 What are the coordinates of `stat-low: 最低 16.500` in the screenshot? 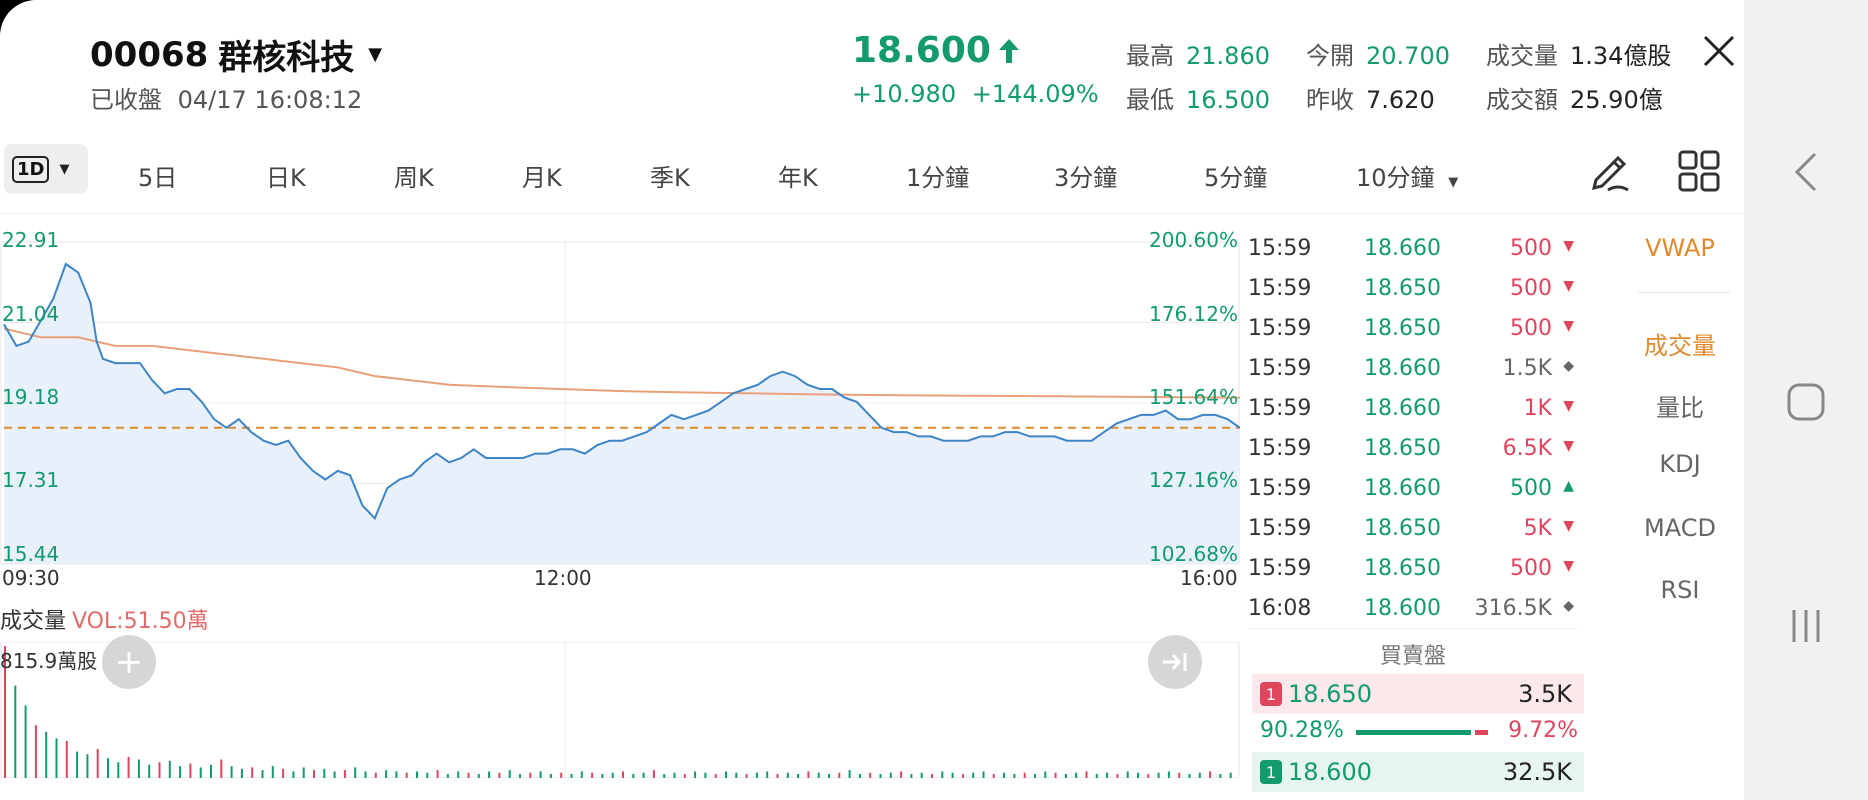 It's located at (1198, 97).